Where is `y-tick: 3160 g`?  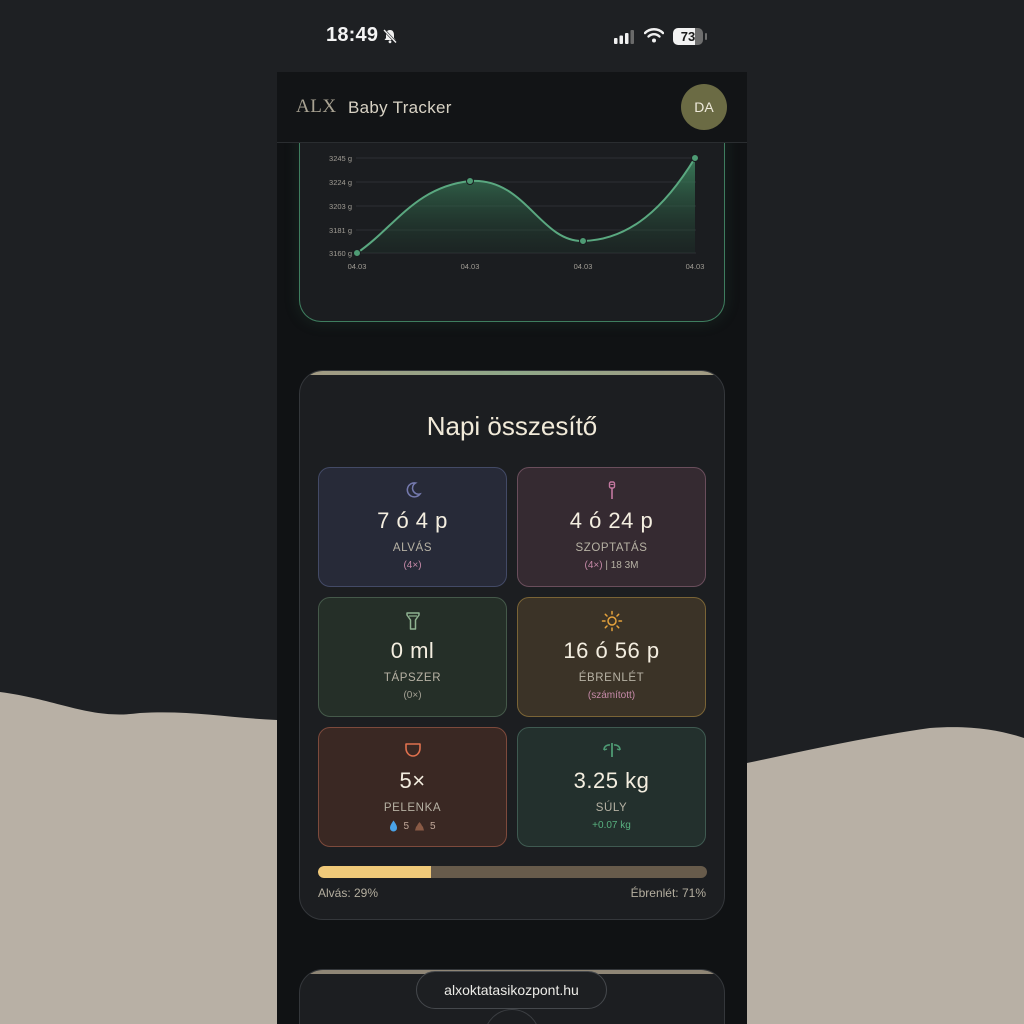
y-tick: 3160 g is located at coordinates (340, 253).